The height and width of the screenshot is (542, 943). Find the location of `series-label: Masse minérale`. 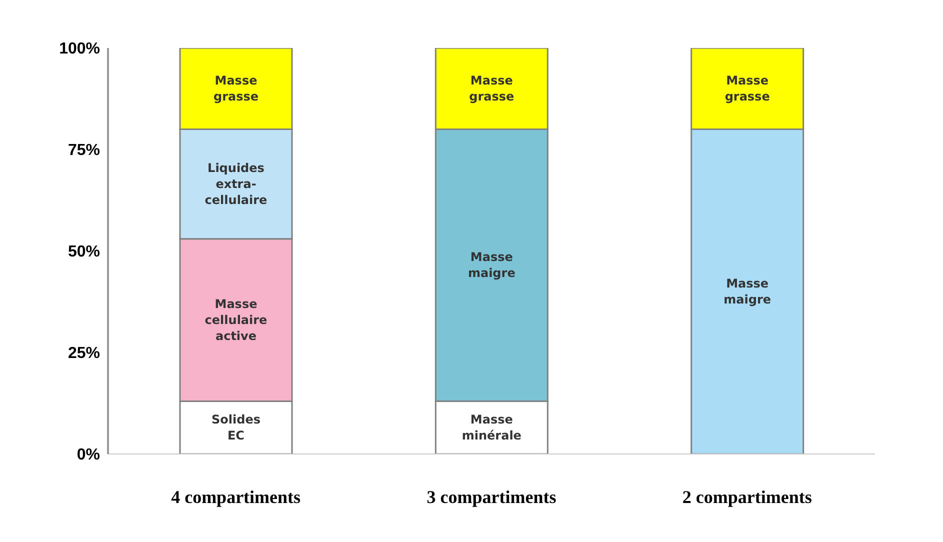

series-label: Masse minérale is located at coordinates (492, 427).